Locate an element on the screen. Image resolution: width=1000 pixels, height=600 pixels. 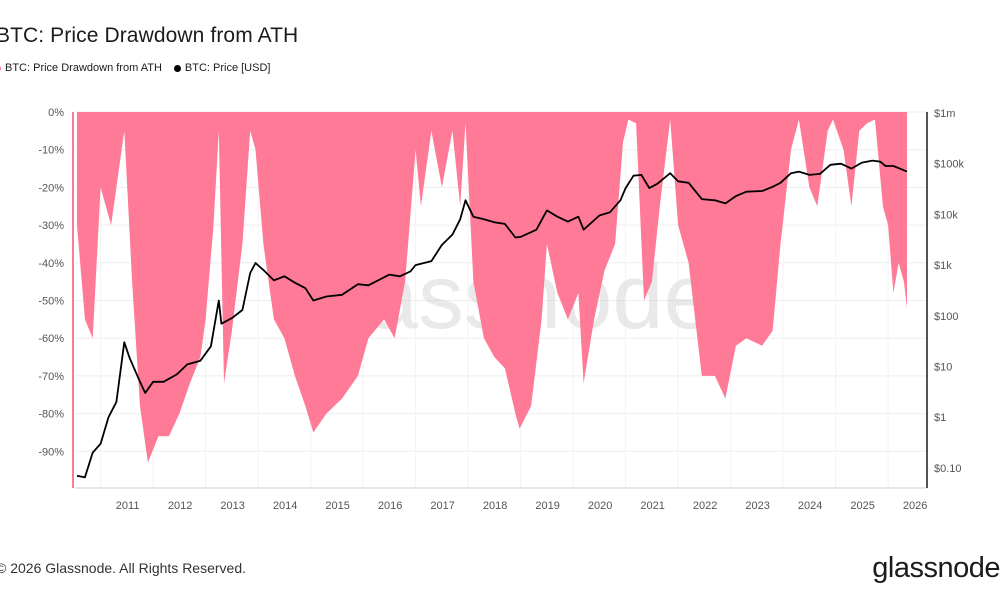
y-left-tick-label: -40% is located at coordinates (51, 264).